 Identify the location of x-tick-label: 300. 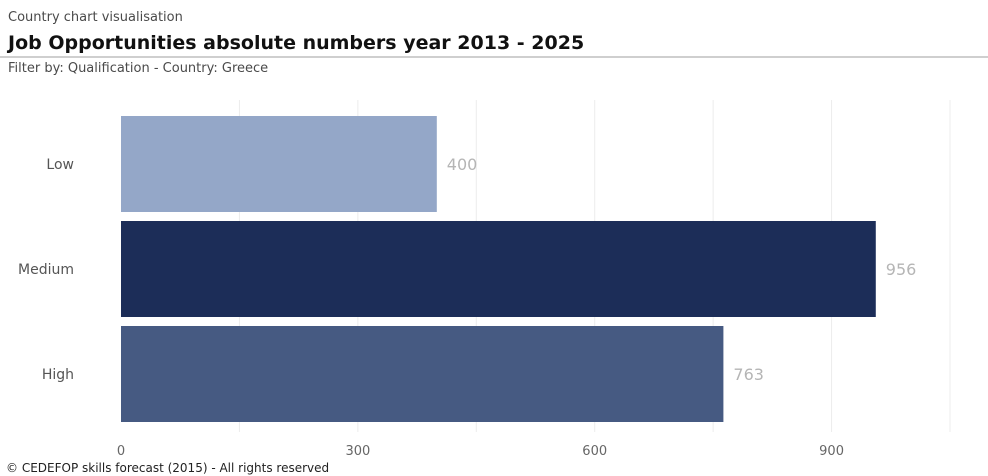
(357, 451).